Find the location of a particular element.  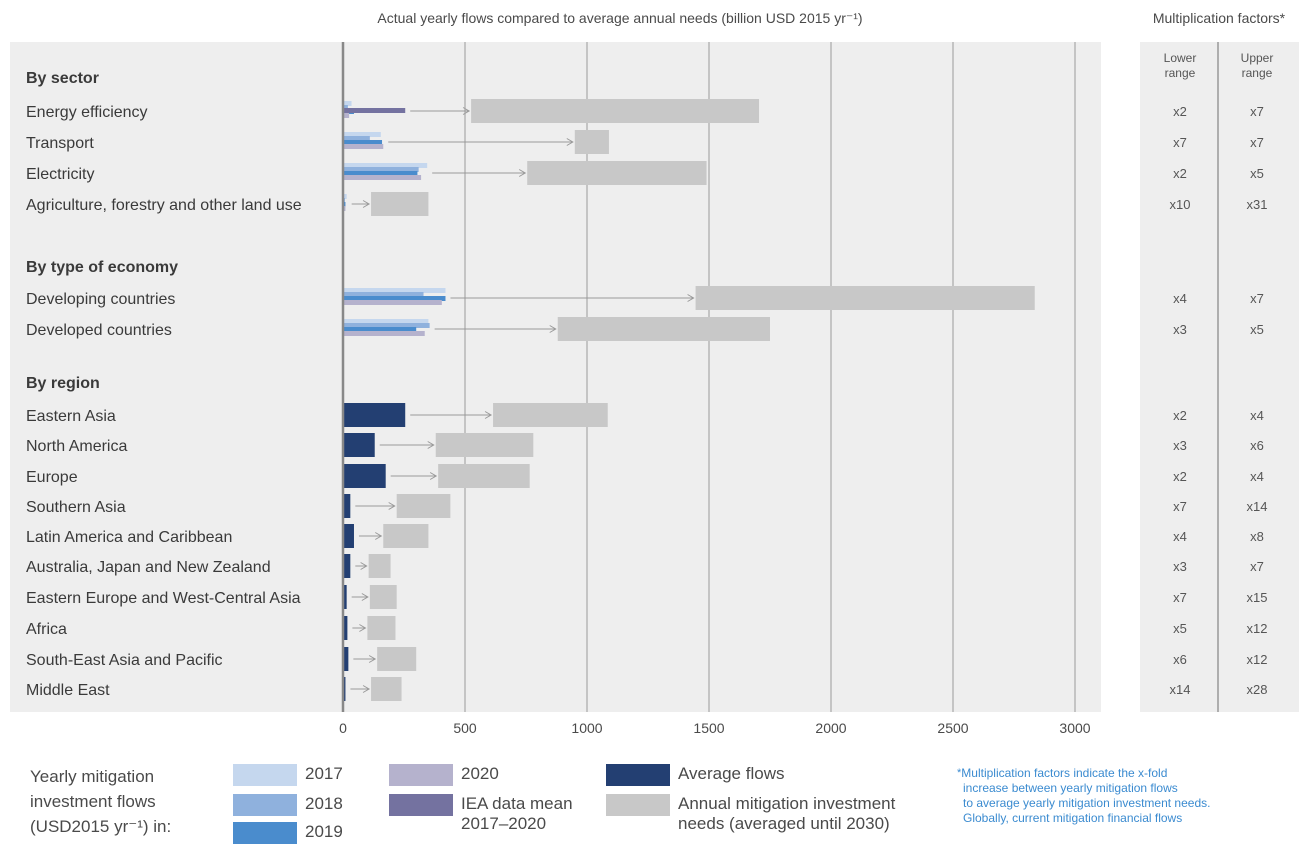

row-label-southern-asia: Southern Asia is located at coordinates (76, 507).